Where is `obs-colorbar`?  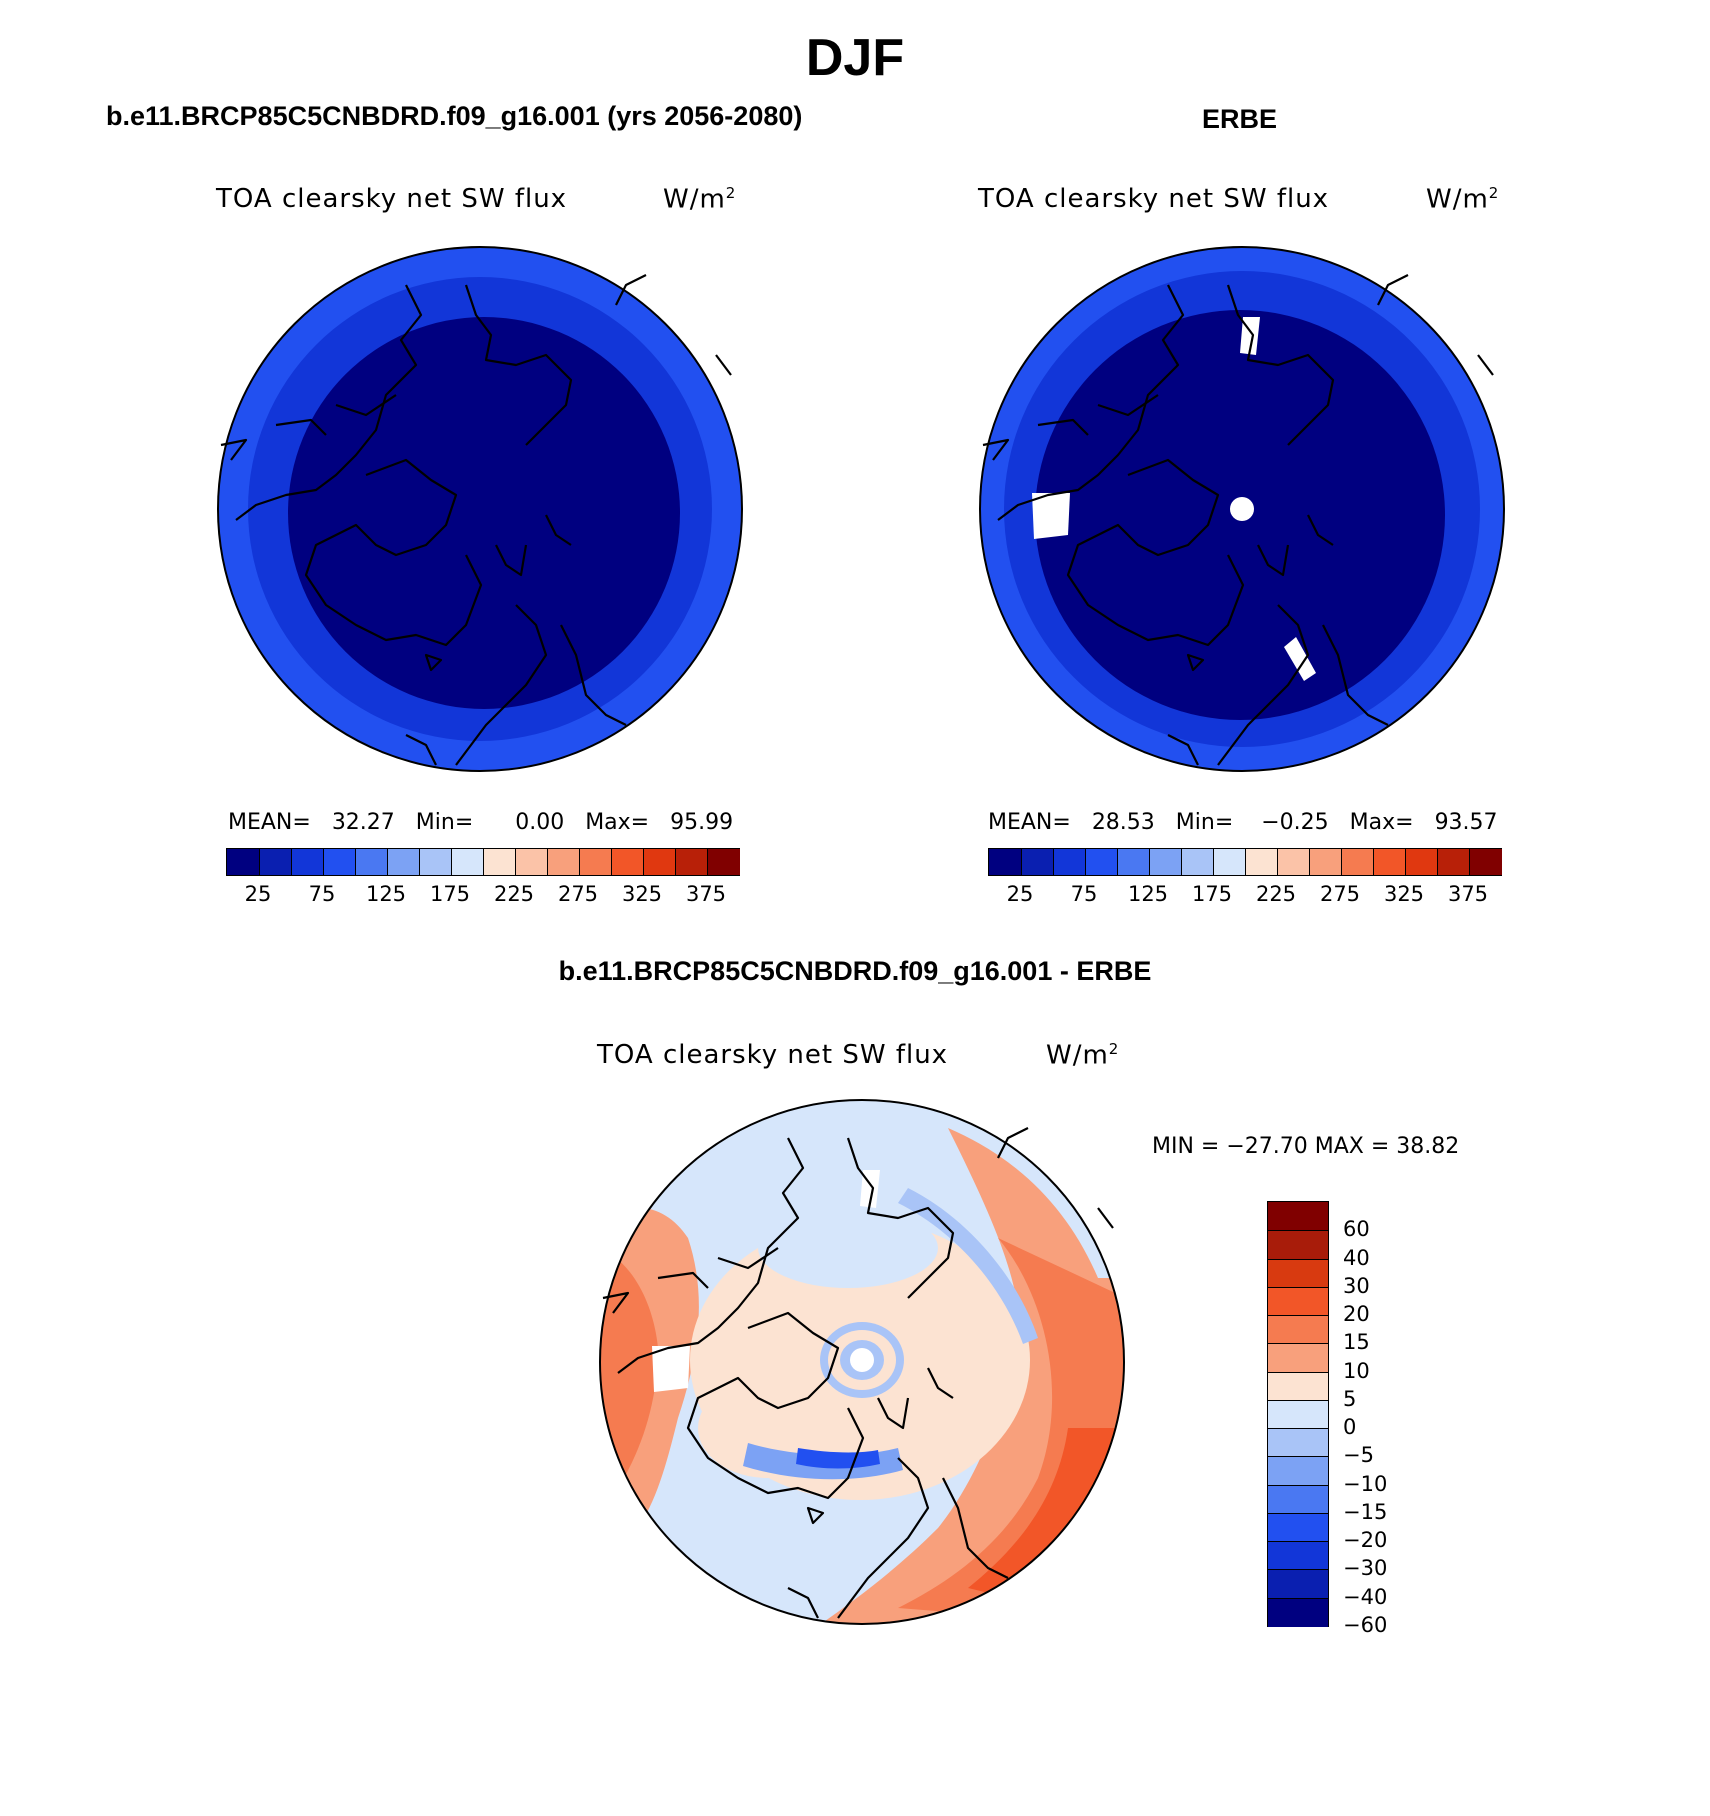
obs-colorbar is located at coordinates (1245, 862).